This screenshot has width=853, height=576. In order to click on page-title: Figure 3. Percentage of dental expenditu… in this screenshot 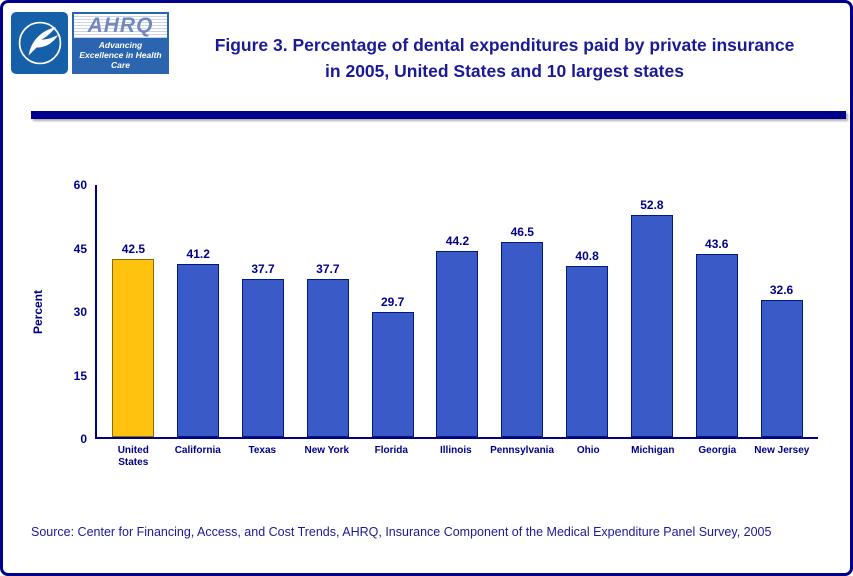, I will do `click(504, 58)`.